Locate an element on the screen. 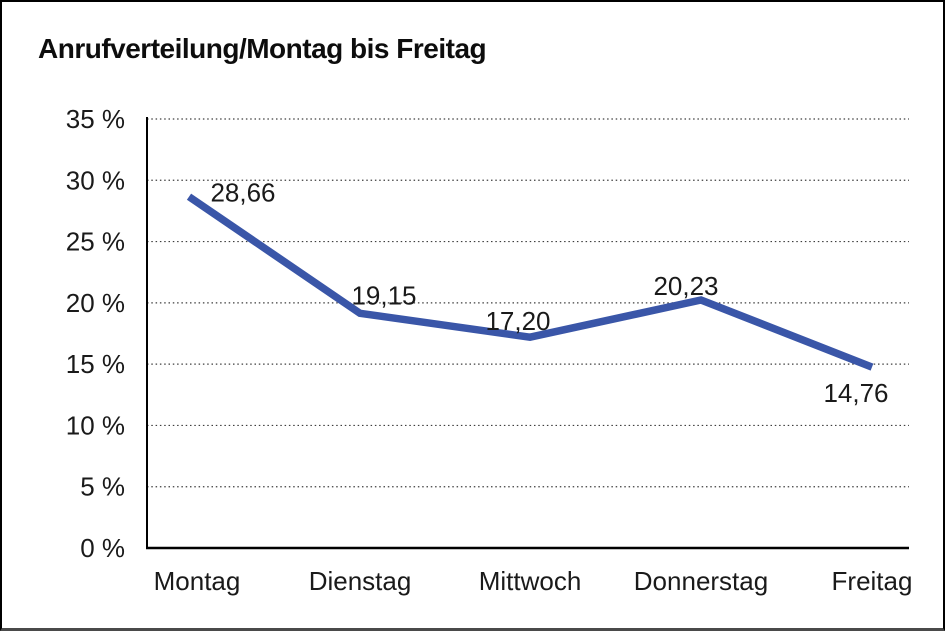 The height and width of the screenshot is (631, 945). data-label: 20,23 is located at coordinates (685, 286).